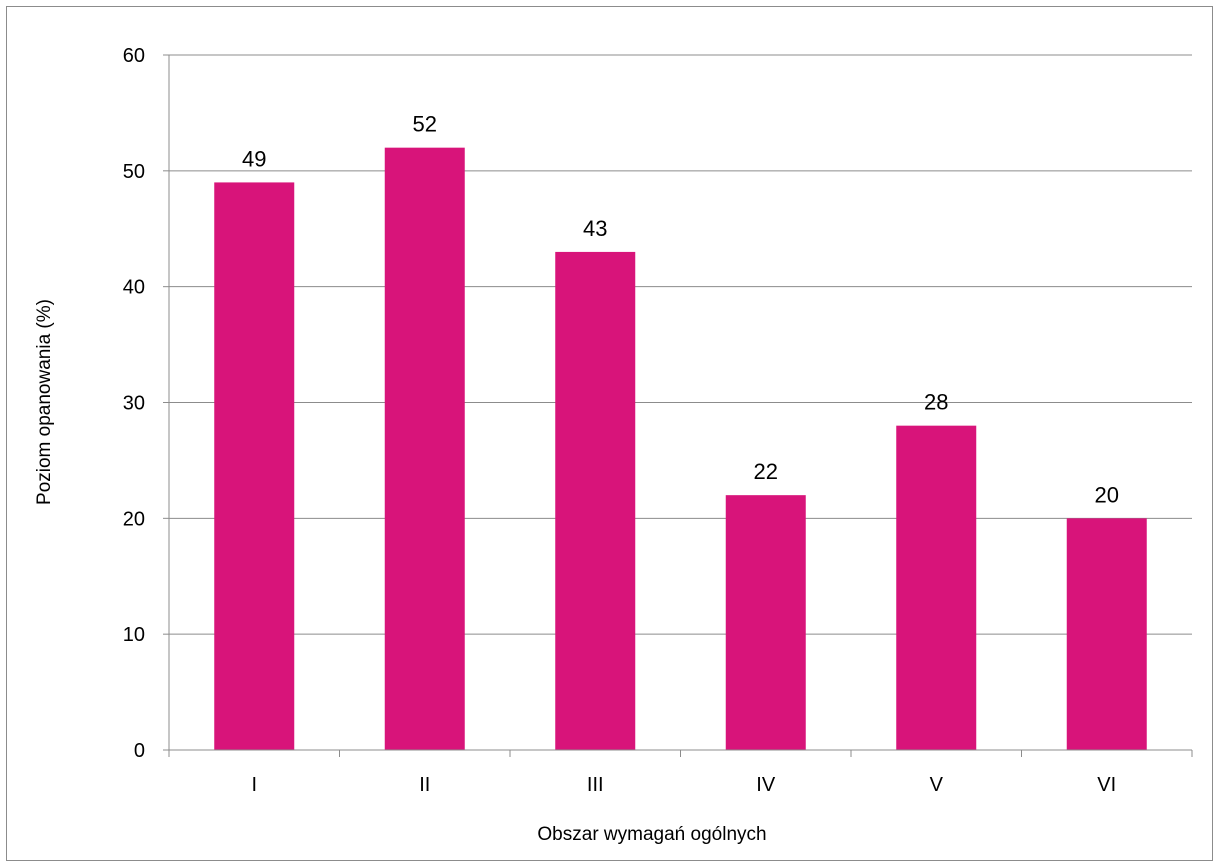 This screenshot has height=867, width=1219. What do you see at coordinates (765, 622) in the screenshot?
I see `bar-IV` at bounding box center [765, 622].